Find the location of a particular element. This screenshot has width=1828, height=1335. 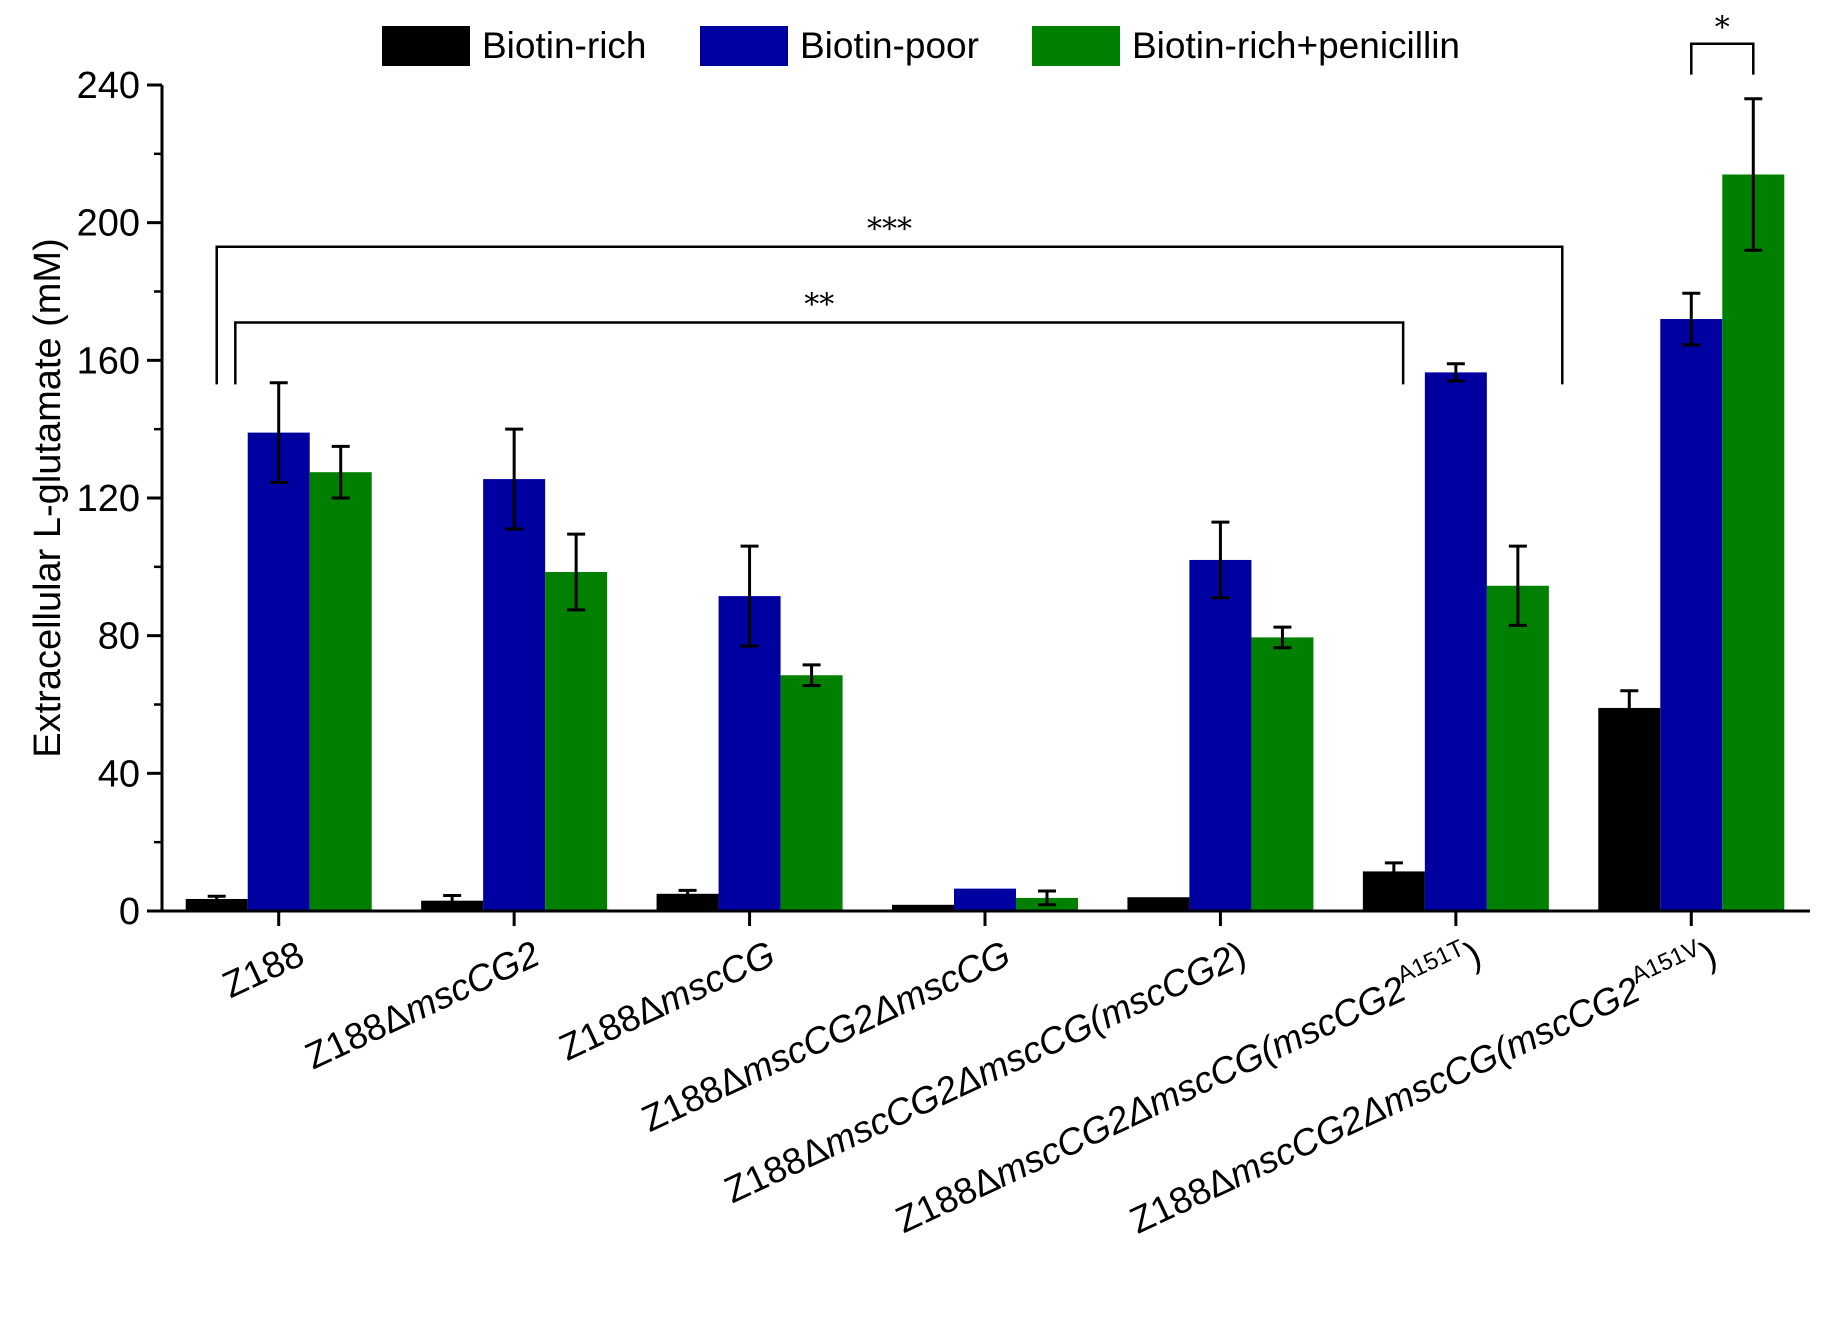

legend-label: Biotin-rich+penicillin is located at coordinates (1296, 45).